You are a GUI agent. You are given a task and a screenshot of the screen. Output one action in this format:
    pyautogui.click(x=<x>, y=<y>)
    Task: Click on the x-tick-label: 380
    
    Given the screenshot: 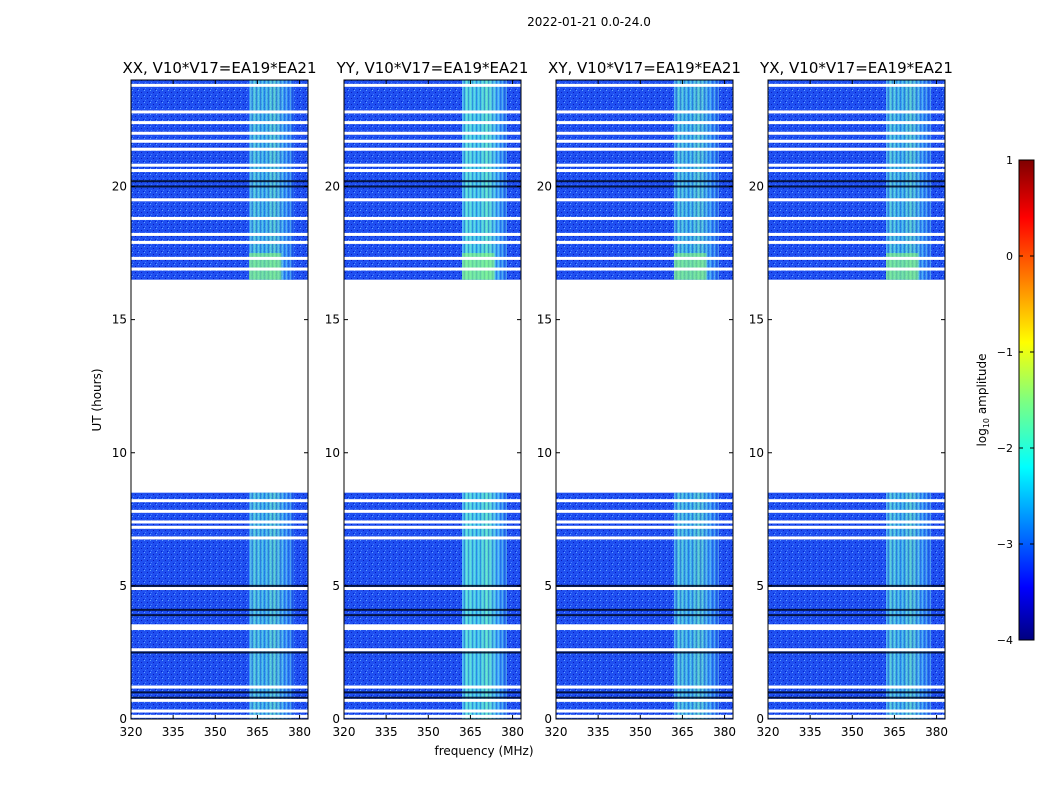 What is the action you would take?
    pyautogui.click(x=936, y=732)
    